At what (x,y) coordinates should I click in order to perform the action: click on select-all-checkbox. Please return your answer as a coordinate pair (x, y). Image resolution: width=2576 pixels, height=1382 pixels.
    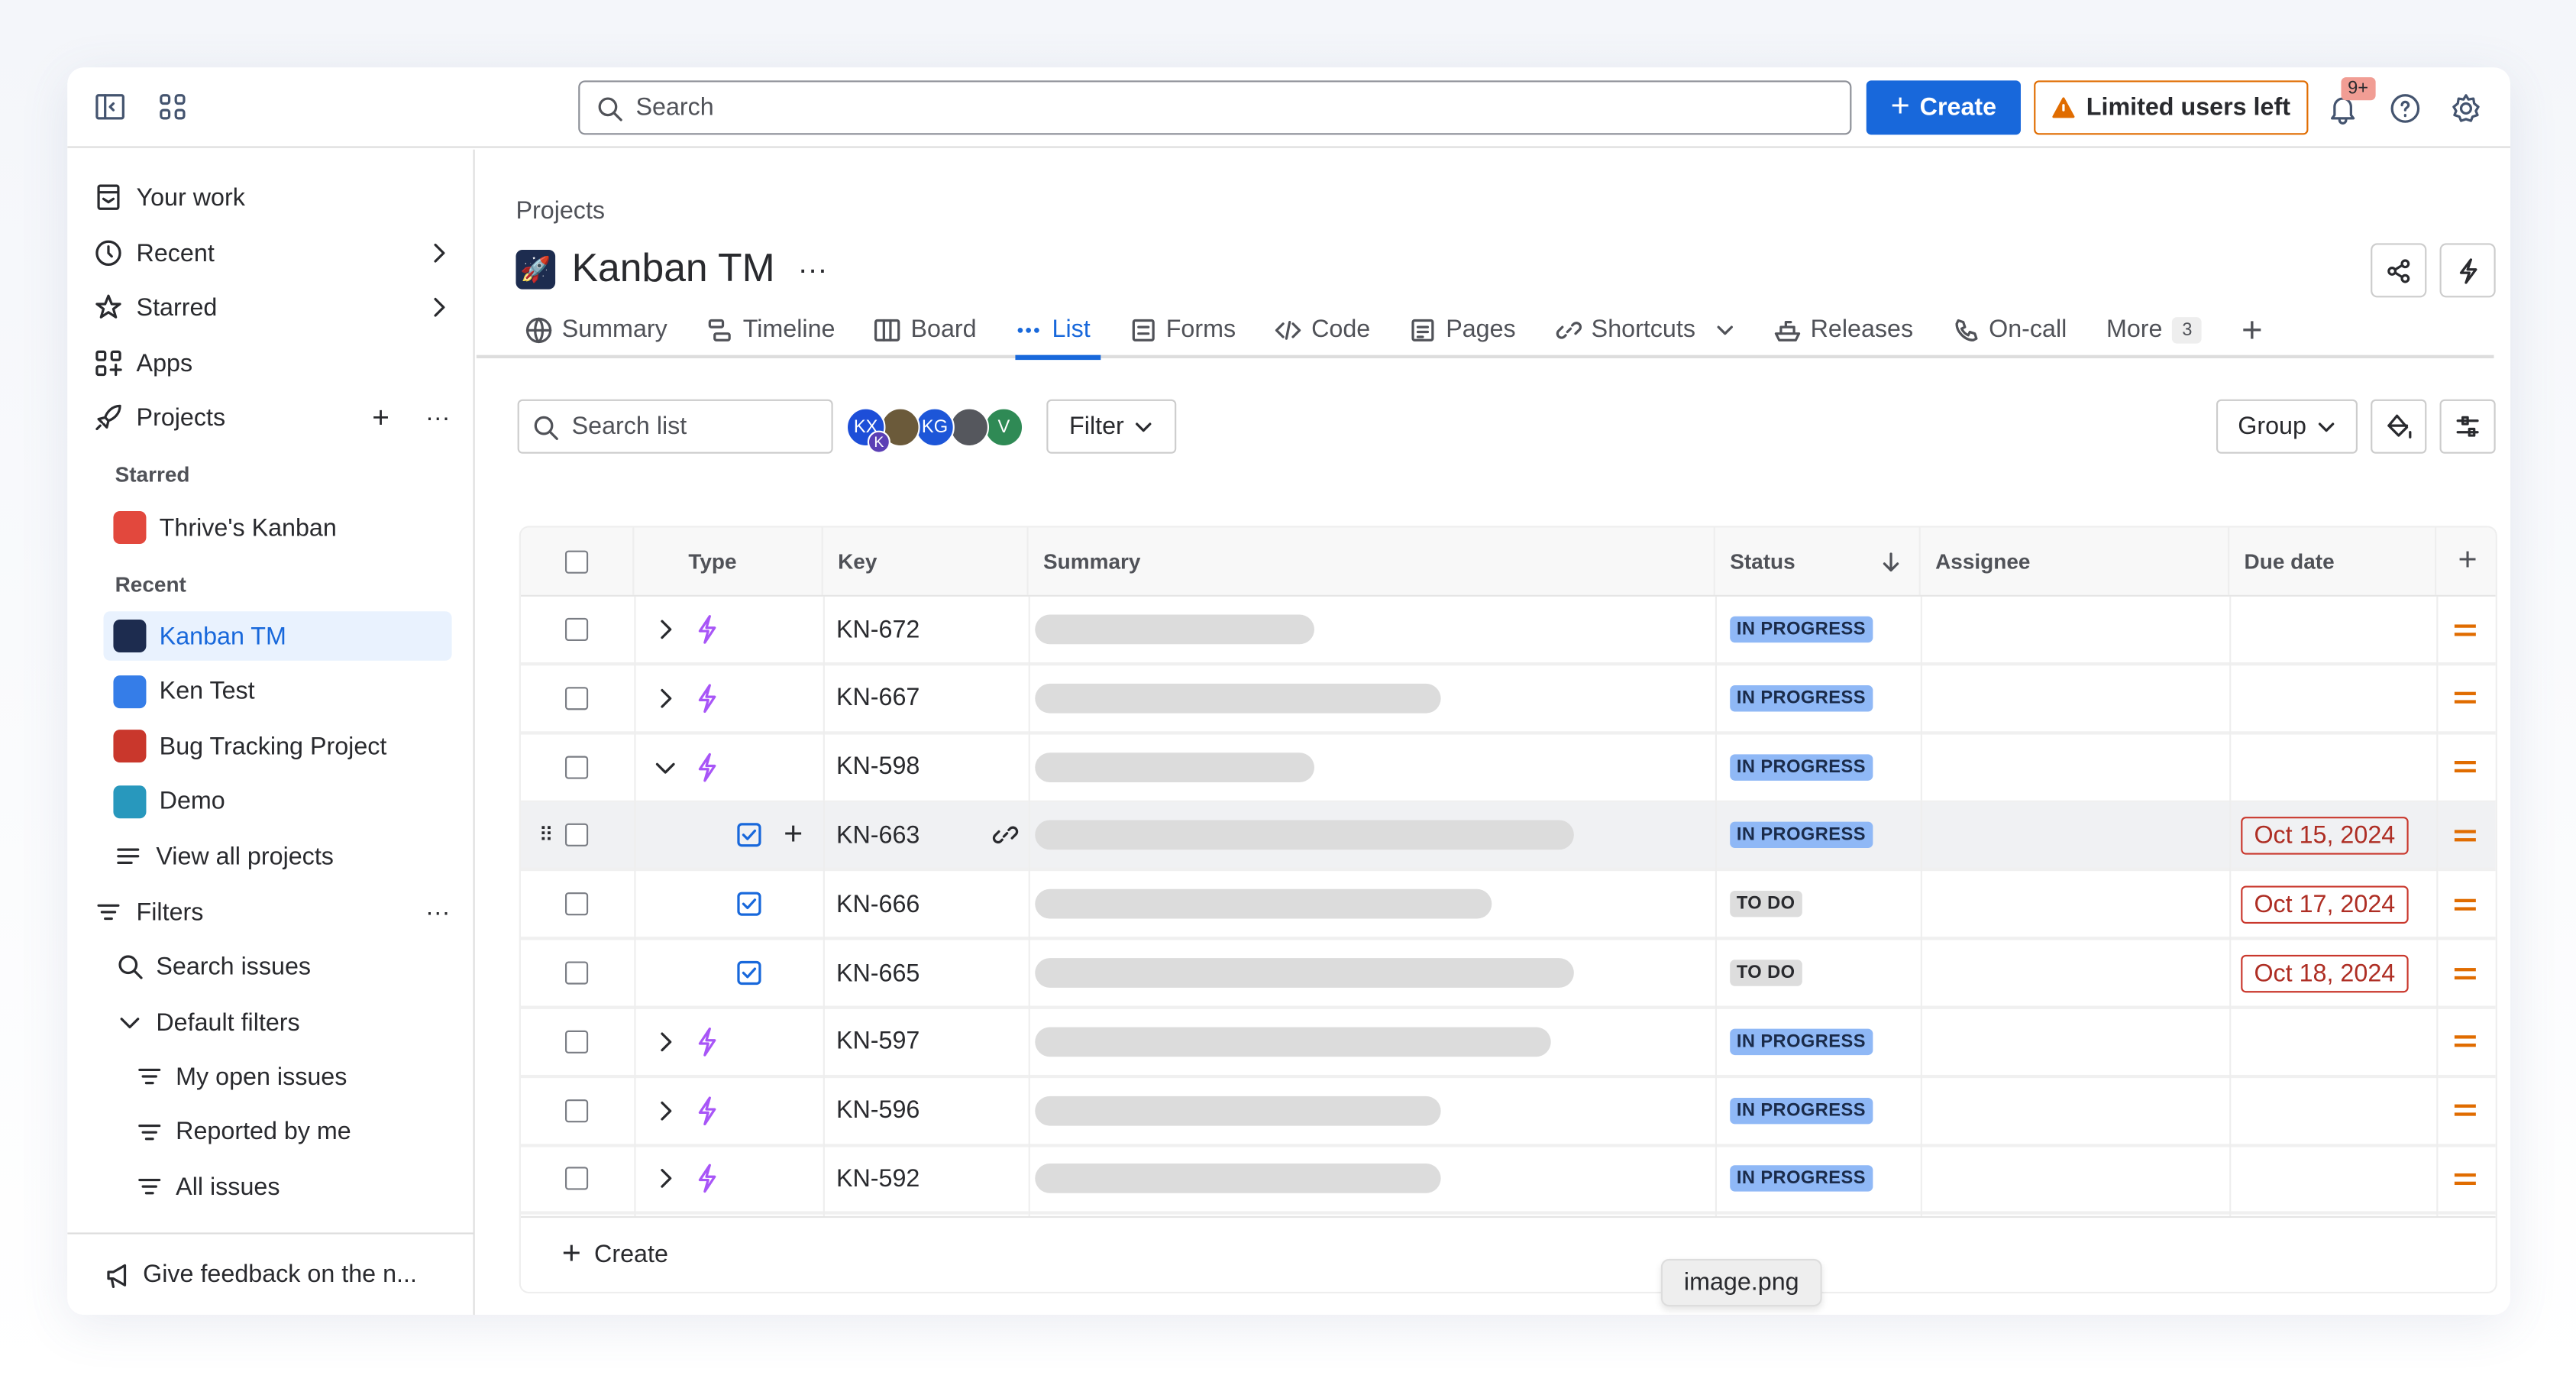
    Looking at the image, I should click on (577, 561).